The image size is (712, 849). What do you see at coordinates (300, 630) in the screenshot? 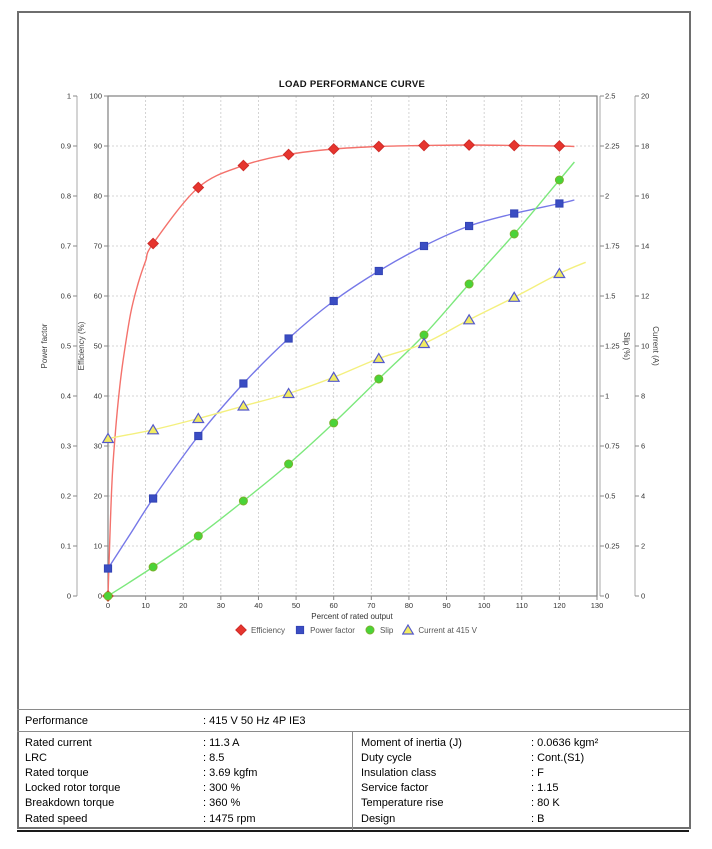
I see `legend-square-icon` at bounding box center [300, 630].